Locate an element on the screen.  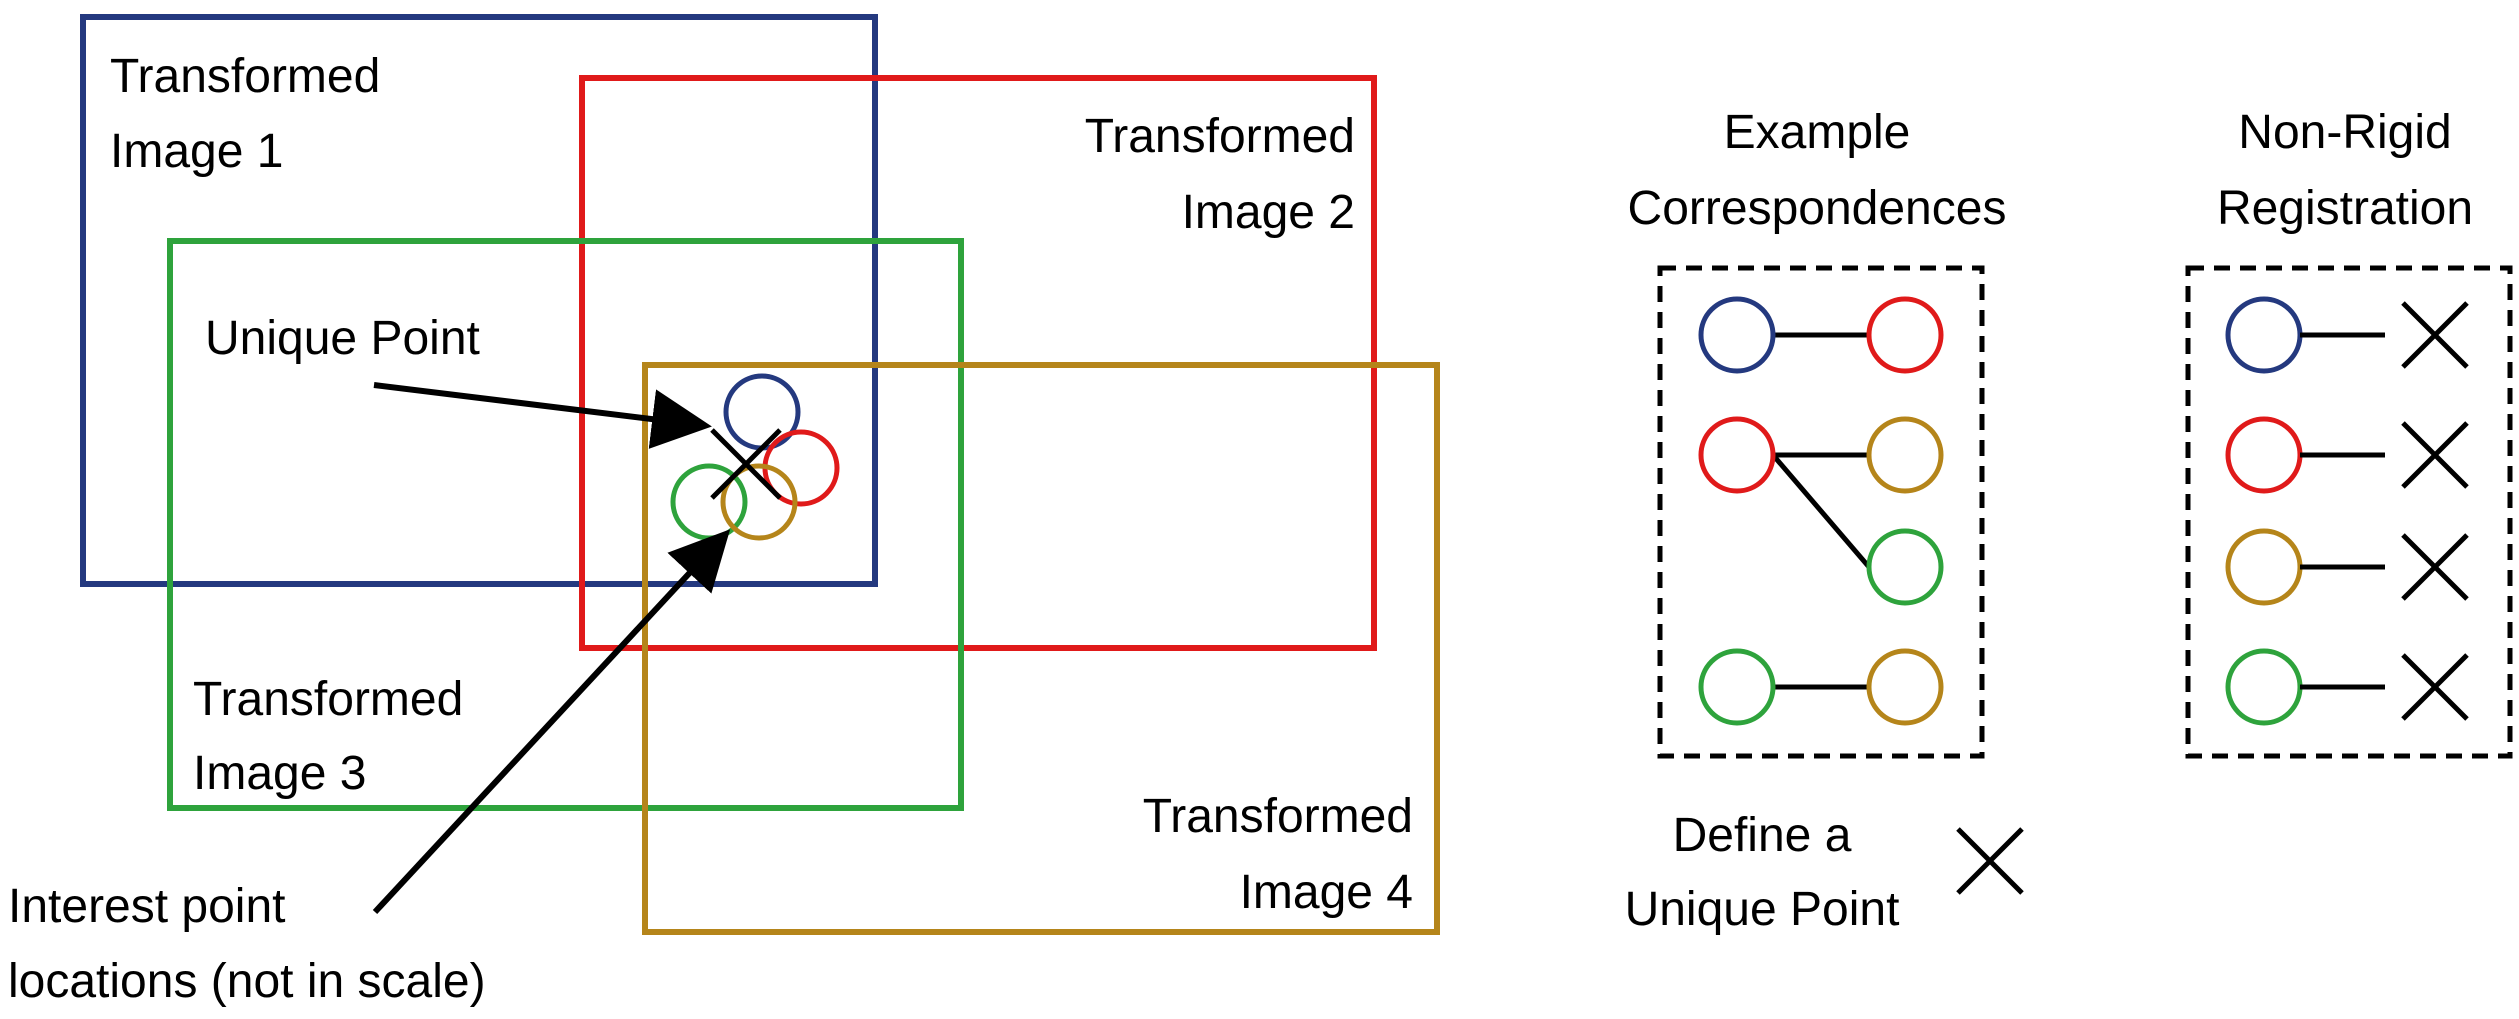
nonrigid-row-1-circle is located at coordinates (2264, 335).